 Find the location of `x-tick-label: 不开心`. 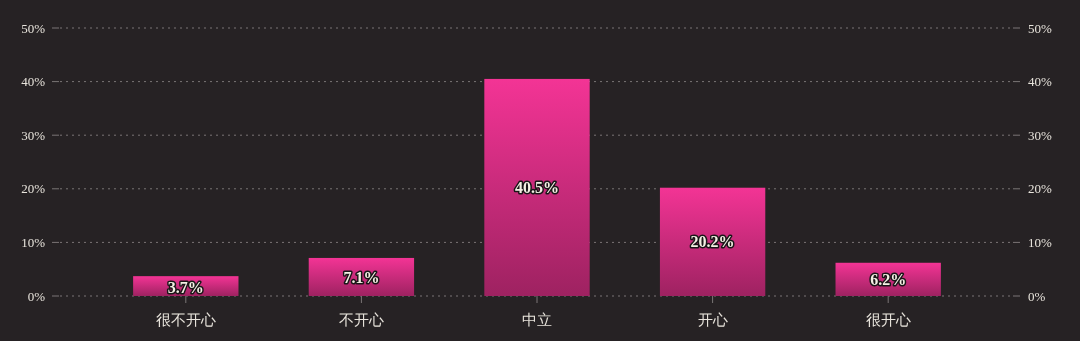

x-tick-label: 不开心 is located at coordinates (361, 320).